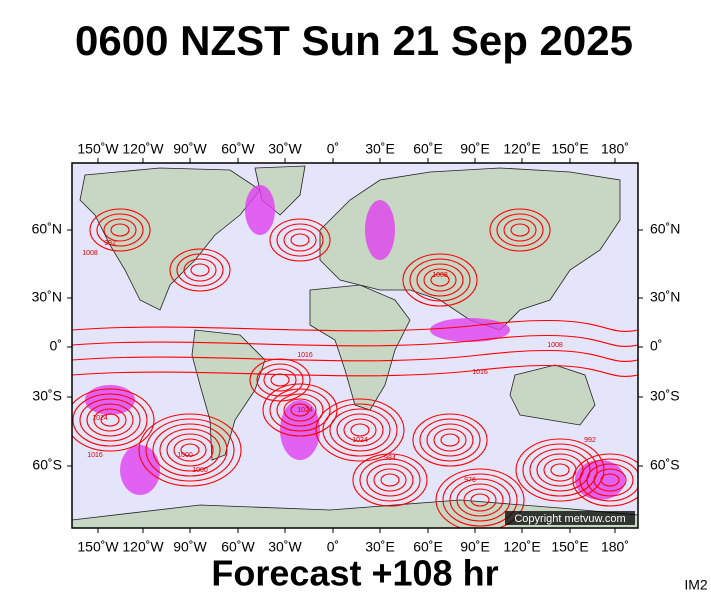 Image resolution: width=711 pixels, height=605 pixels. I want to click on africa, so click(360, 347).